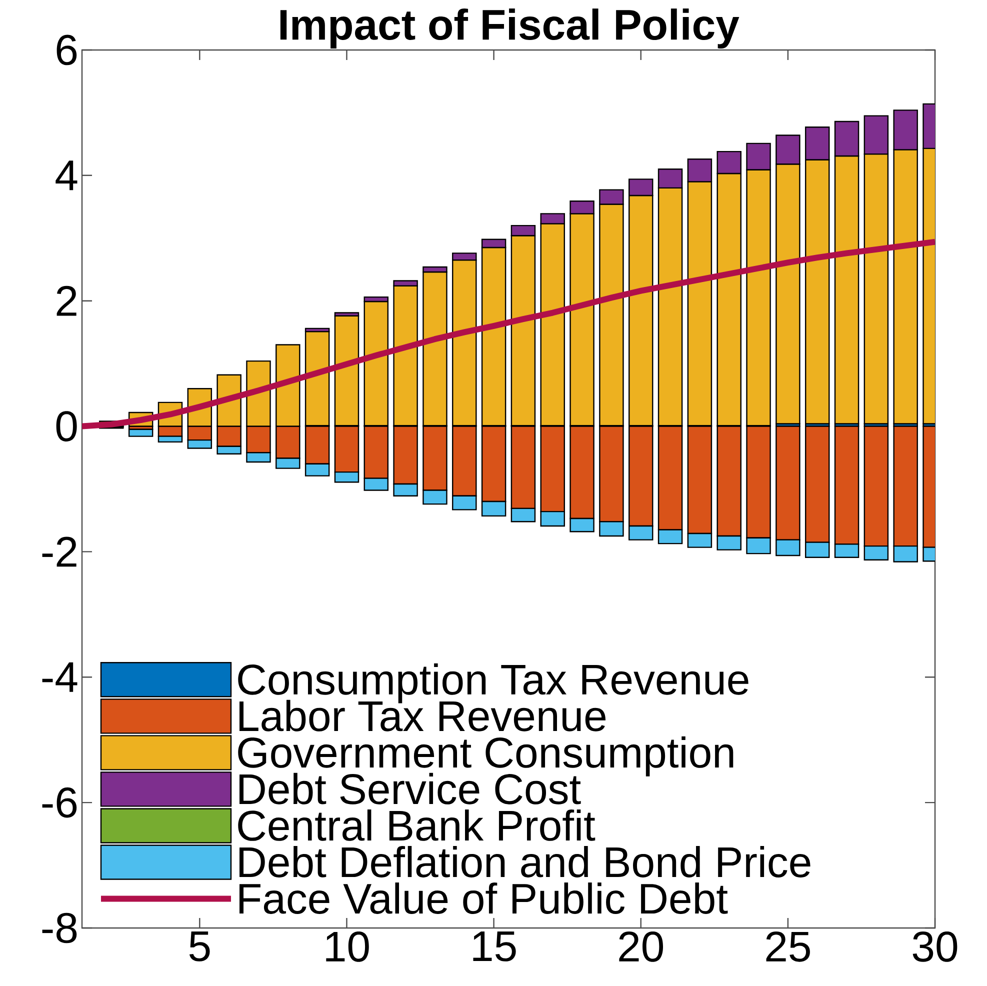 Image resolution: width=987 pixels, height=986 pixels. What do you see at coordinates (494, 947) in the screenshot?
I see `x-tick-label: 15` at bounding box center [494, 947].